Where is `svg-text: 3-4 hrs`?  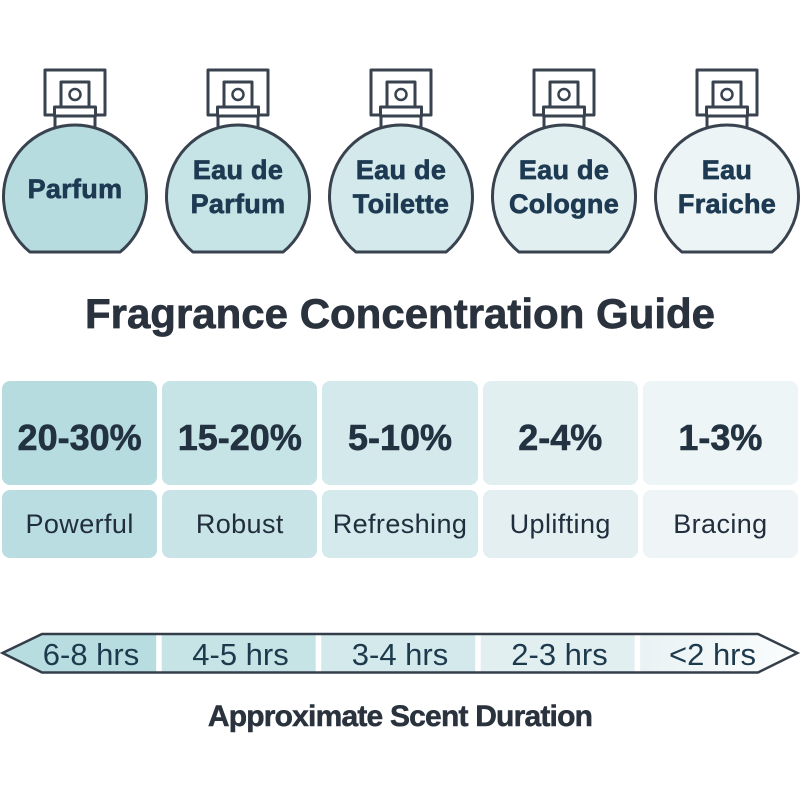 svg-text: 3-4 hrs is located at coordinates (400, 654).